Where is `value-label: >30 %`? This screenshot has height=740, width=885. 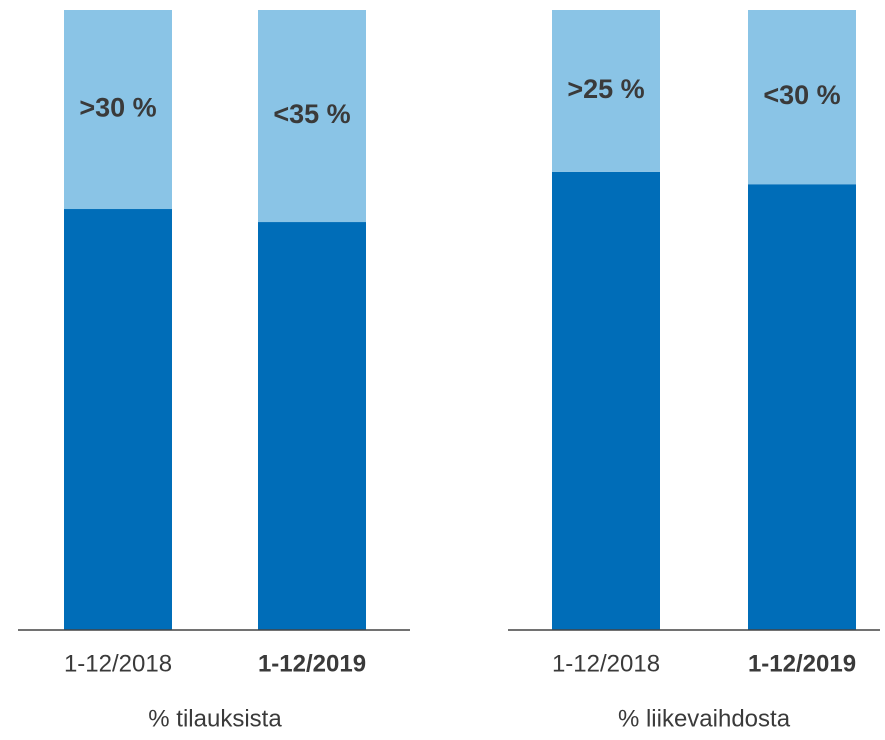 value-label: >30 % is located at coordinates (117, 108).